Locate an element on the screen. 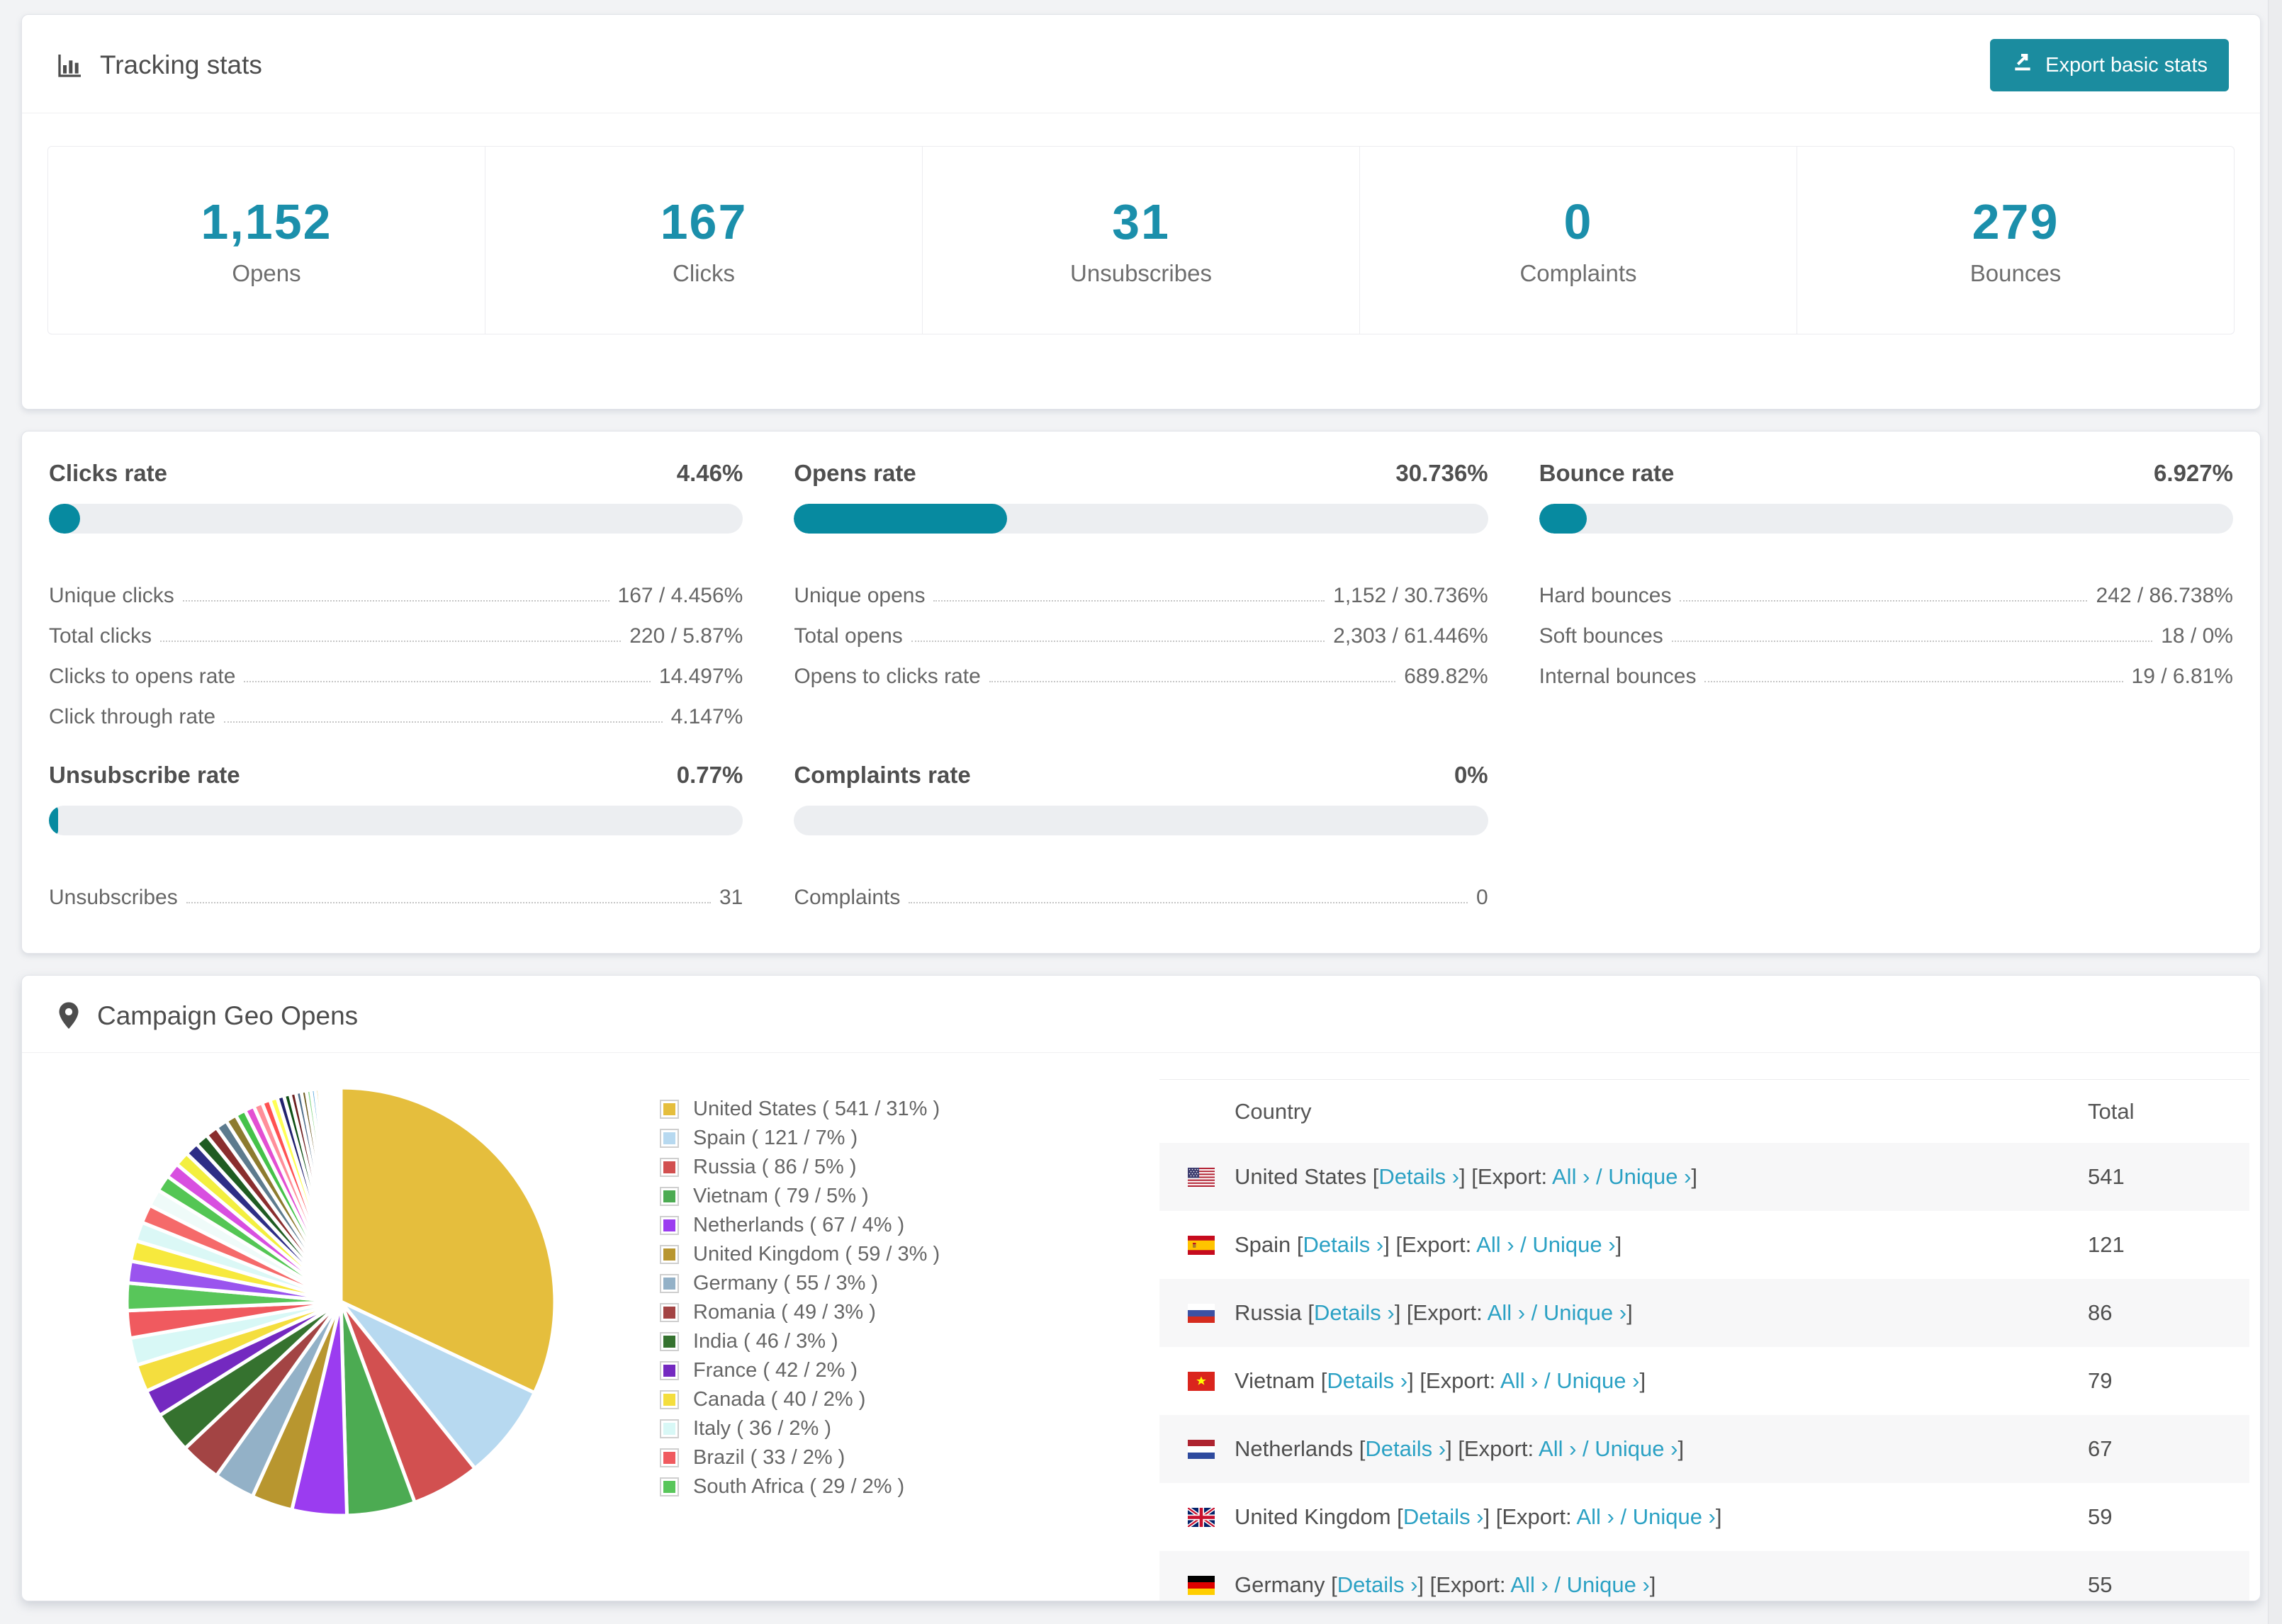 The image size is (2282, 1624). rate-value: 0.77% is located at coordinates (709, 775).